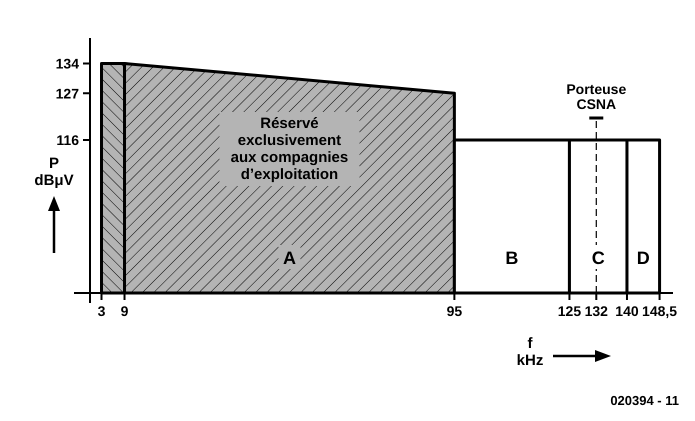 This screenshot has height=421, width=695. What do you see at coordinates (596, 311) in the screenshot?
I see `x-tick-label: 132` at bounding box center [596, 311].